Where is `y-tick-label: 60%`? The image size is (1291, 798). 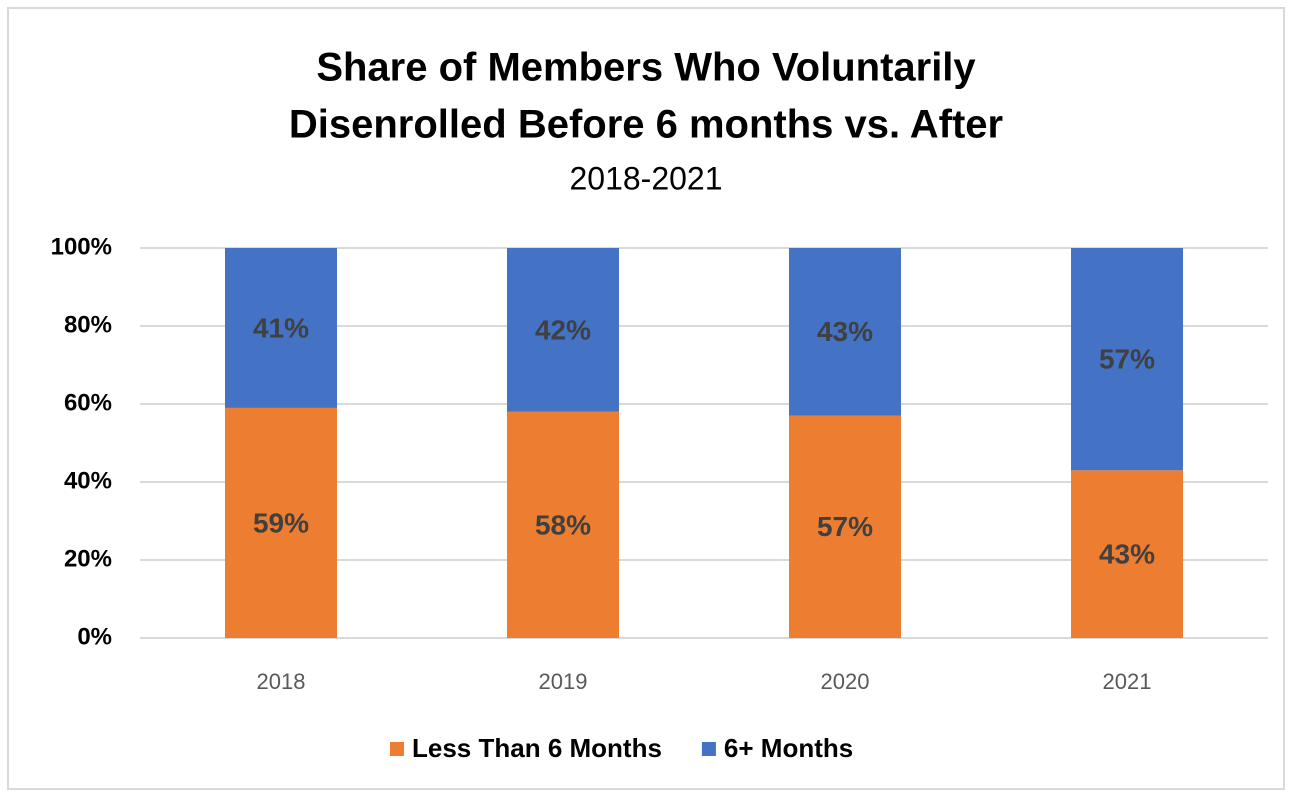
y-tick-label: 60% is located at coordinates (88, 402).